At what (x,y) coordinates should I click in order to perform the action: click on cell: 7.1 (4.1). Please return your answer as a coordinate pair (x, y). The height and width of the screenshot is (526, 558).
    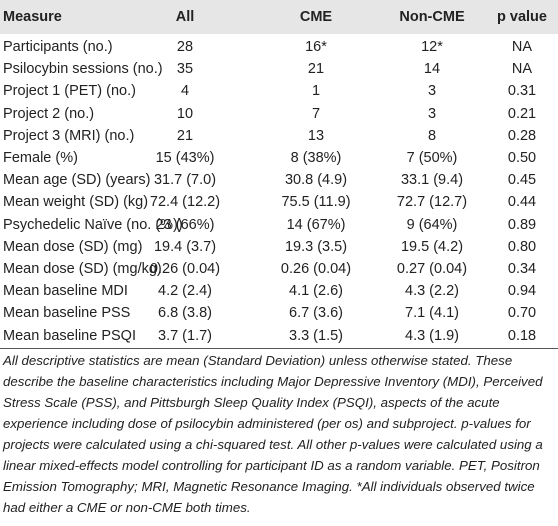
    Looking at the image, I should click on (432, 313).